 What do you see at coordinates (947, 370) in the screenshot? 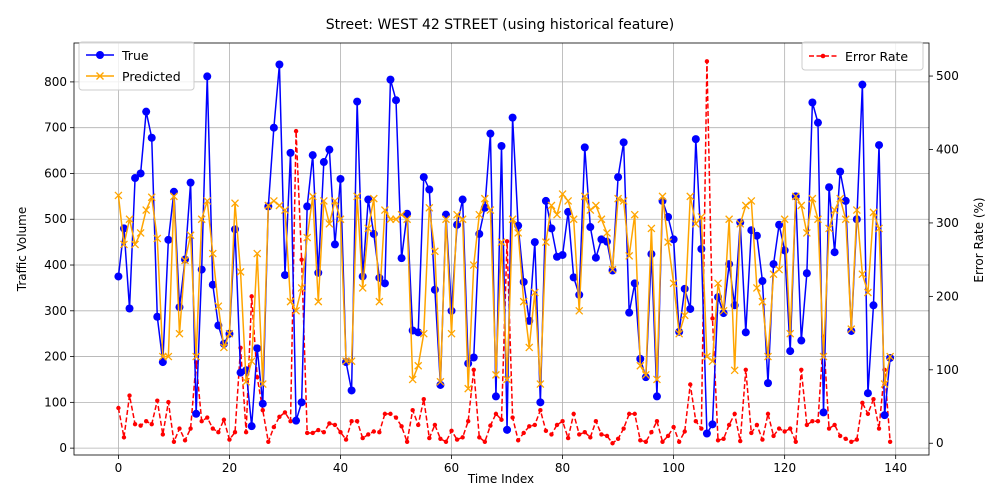
I see `y-tick-label-right: 100` at bounding box center [947, 370].